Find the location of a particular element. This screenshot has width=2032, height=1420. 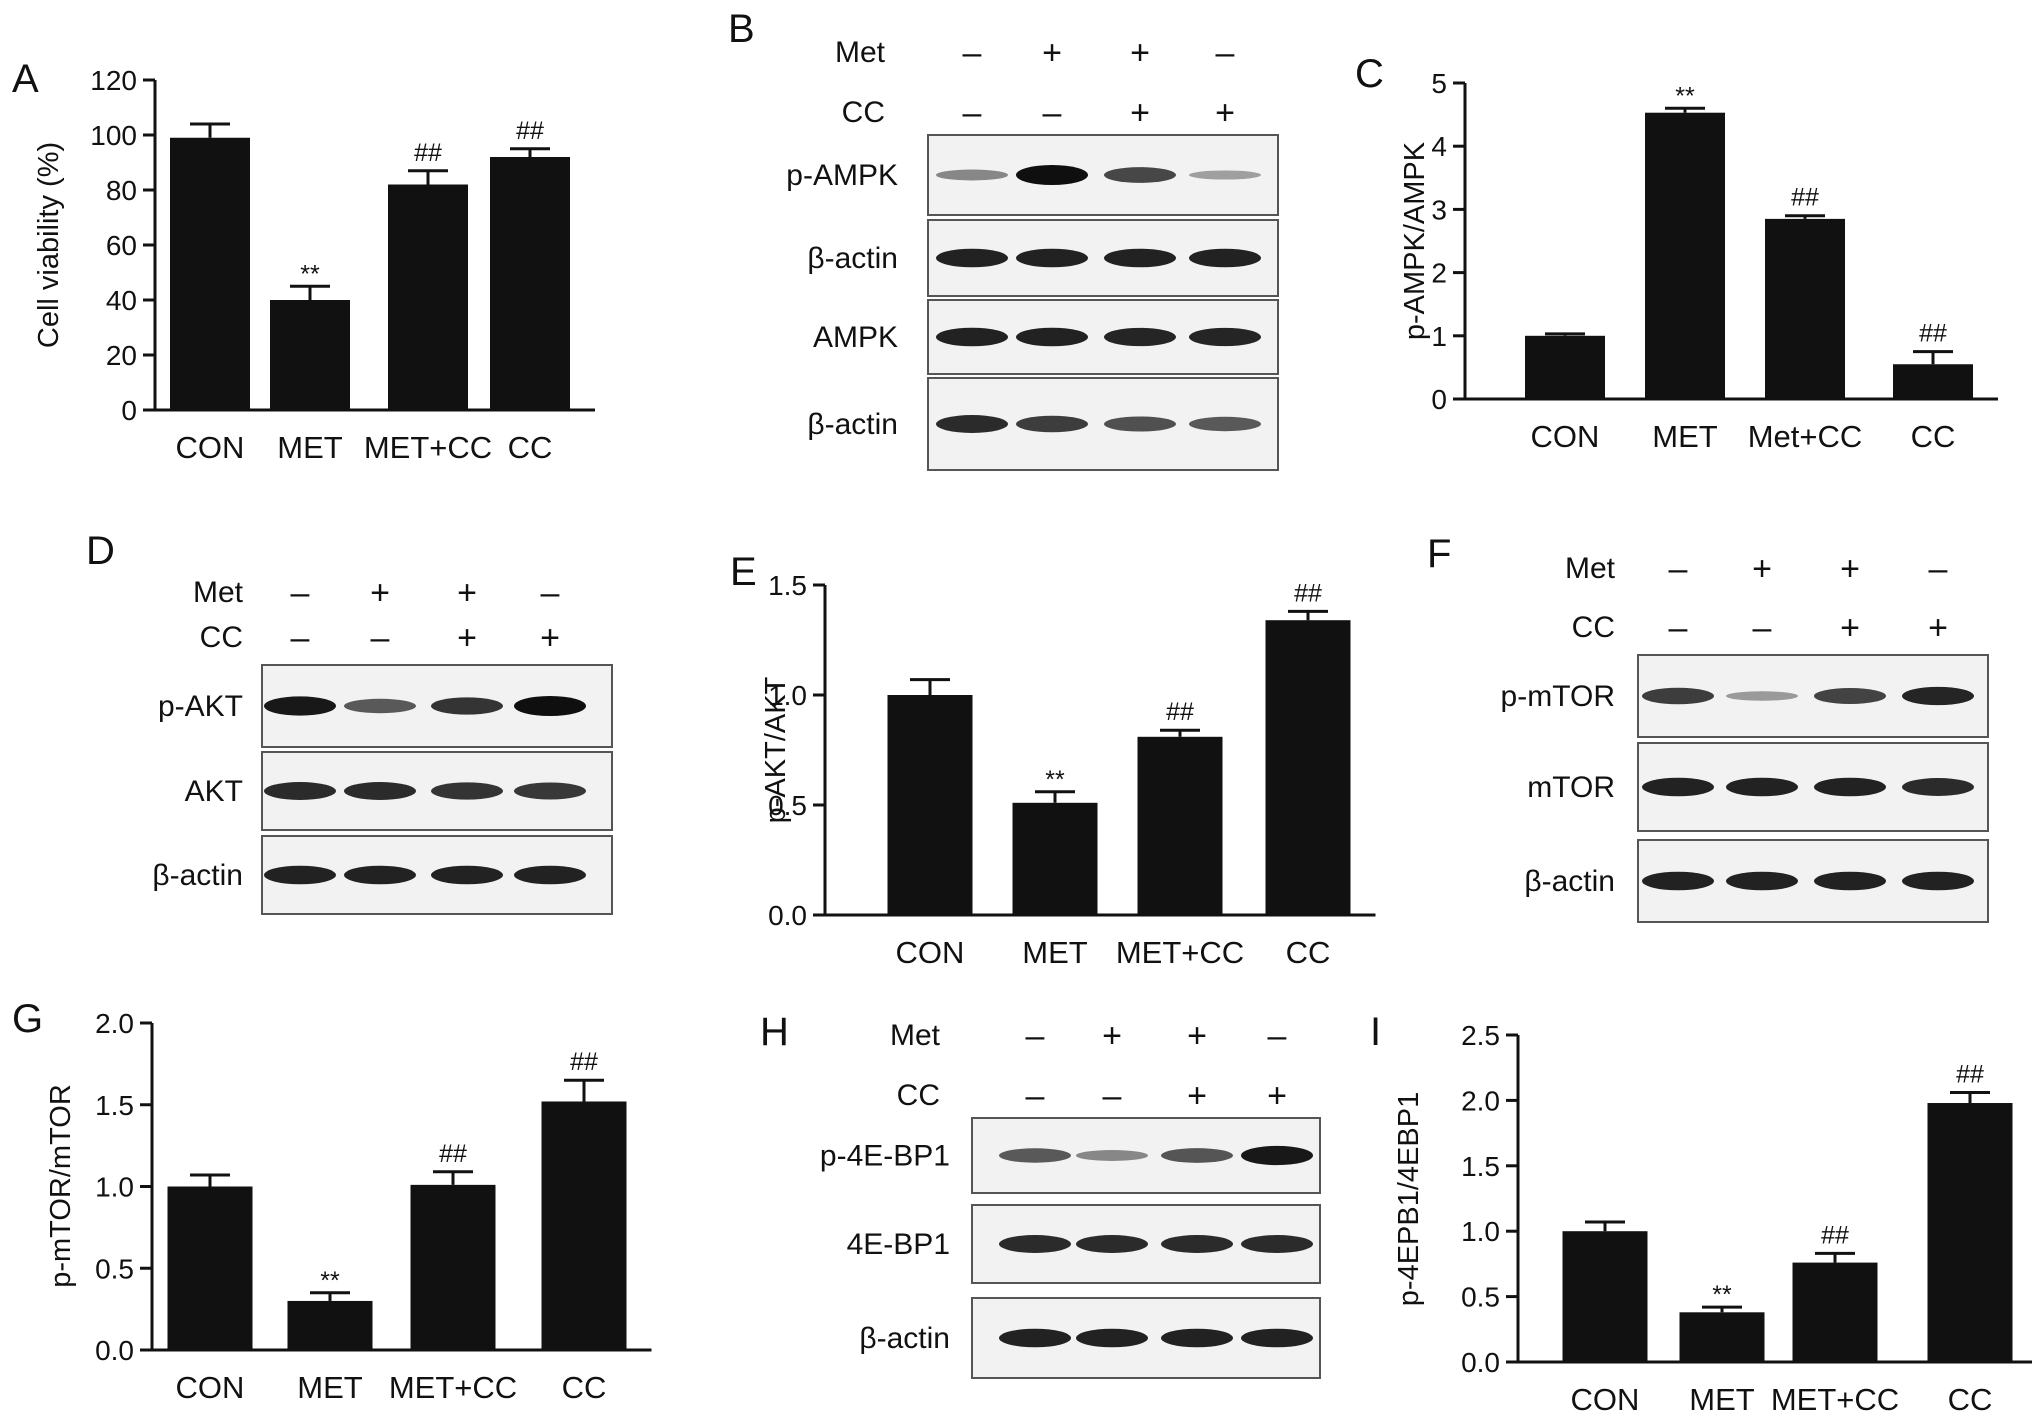

y-tick-label: 4 is located at coordinates (1439, 146).